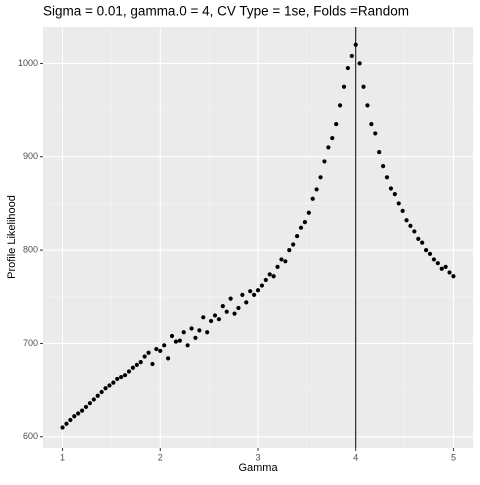 Image resolution: width=480 pixels, height=485 pixels. What do you see at coordinates (30, 249) in the screenshot?
I see `y-tick-label: 800` at bounding box center [30, 249].